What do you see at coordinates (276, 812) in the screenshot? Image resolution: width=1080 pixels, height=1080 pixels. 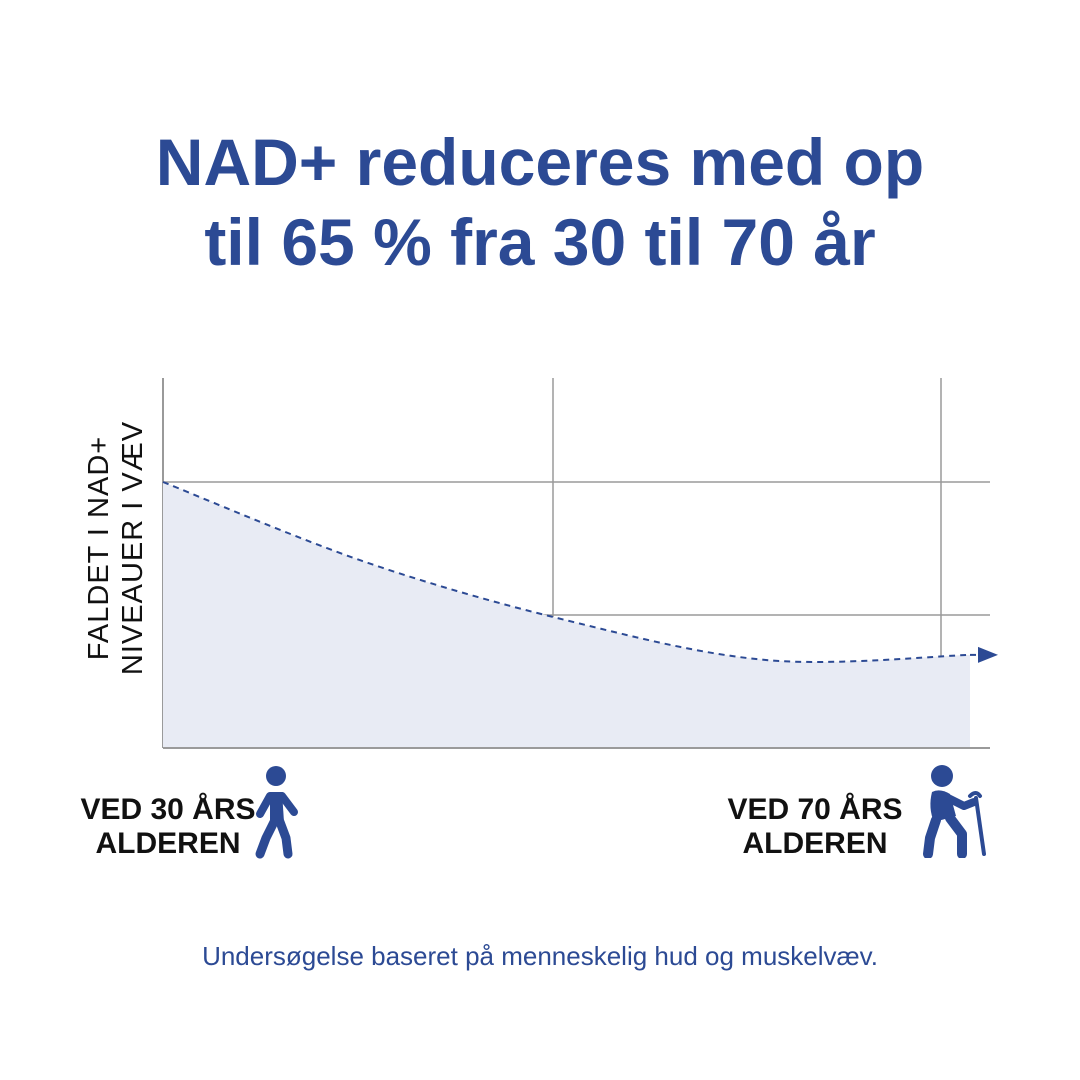 I see `walking-person-icon` at bounding box center [276, 812].